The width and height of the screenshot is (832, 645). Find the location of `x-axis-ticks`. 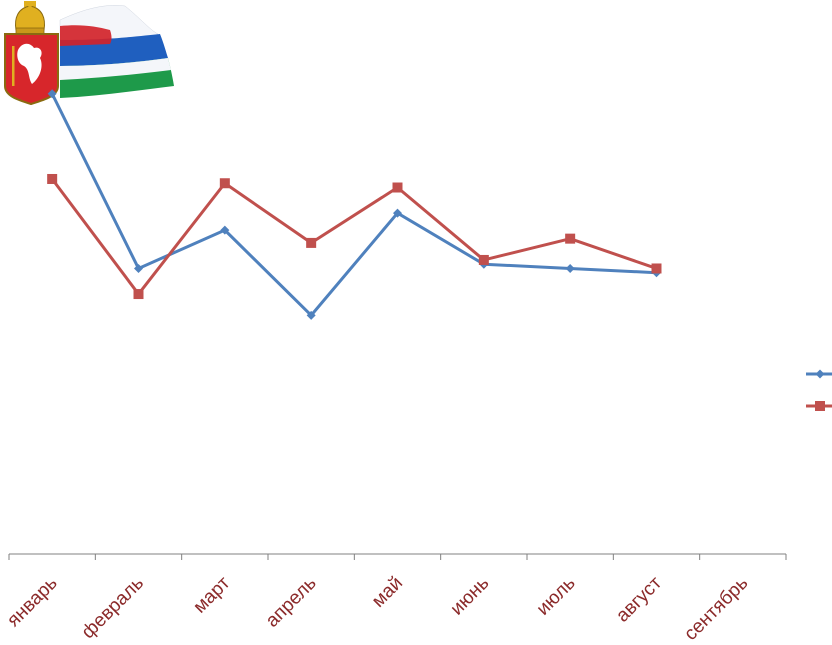

x-axis-ticks is located at coordinates (397, 557).